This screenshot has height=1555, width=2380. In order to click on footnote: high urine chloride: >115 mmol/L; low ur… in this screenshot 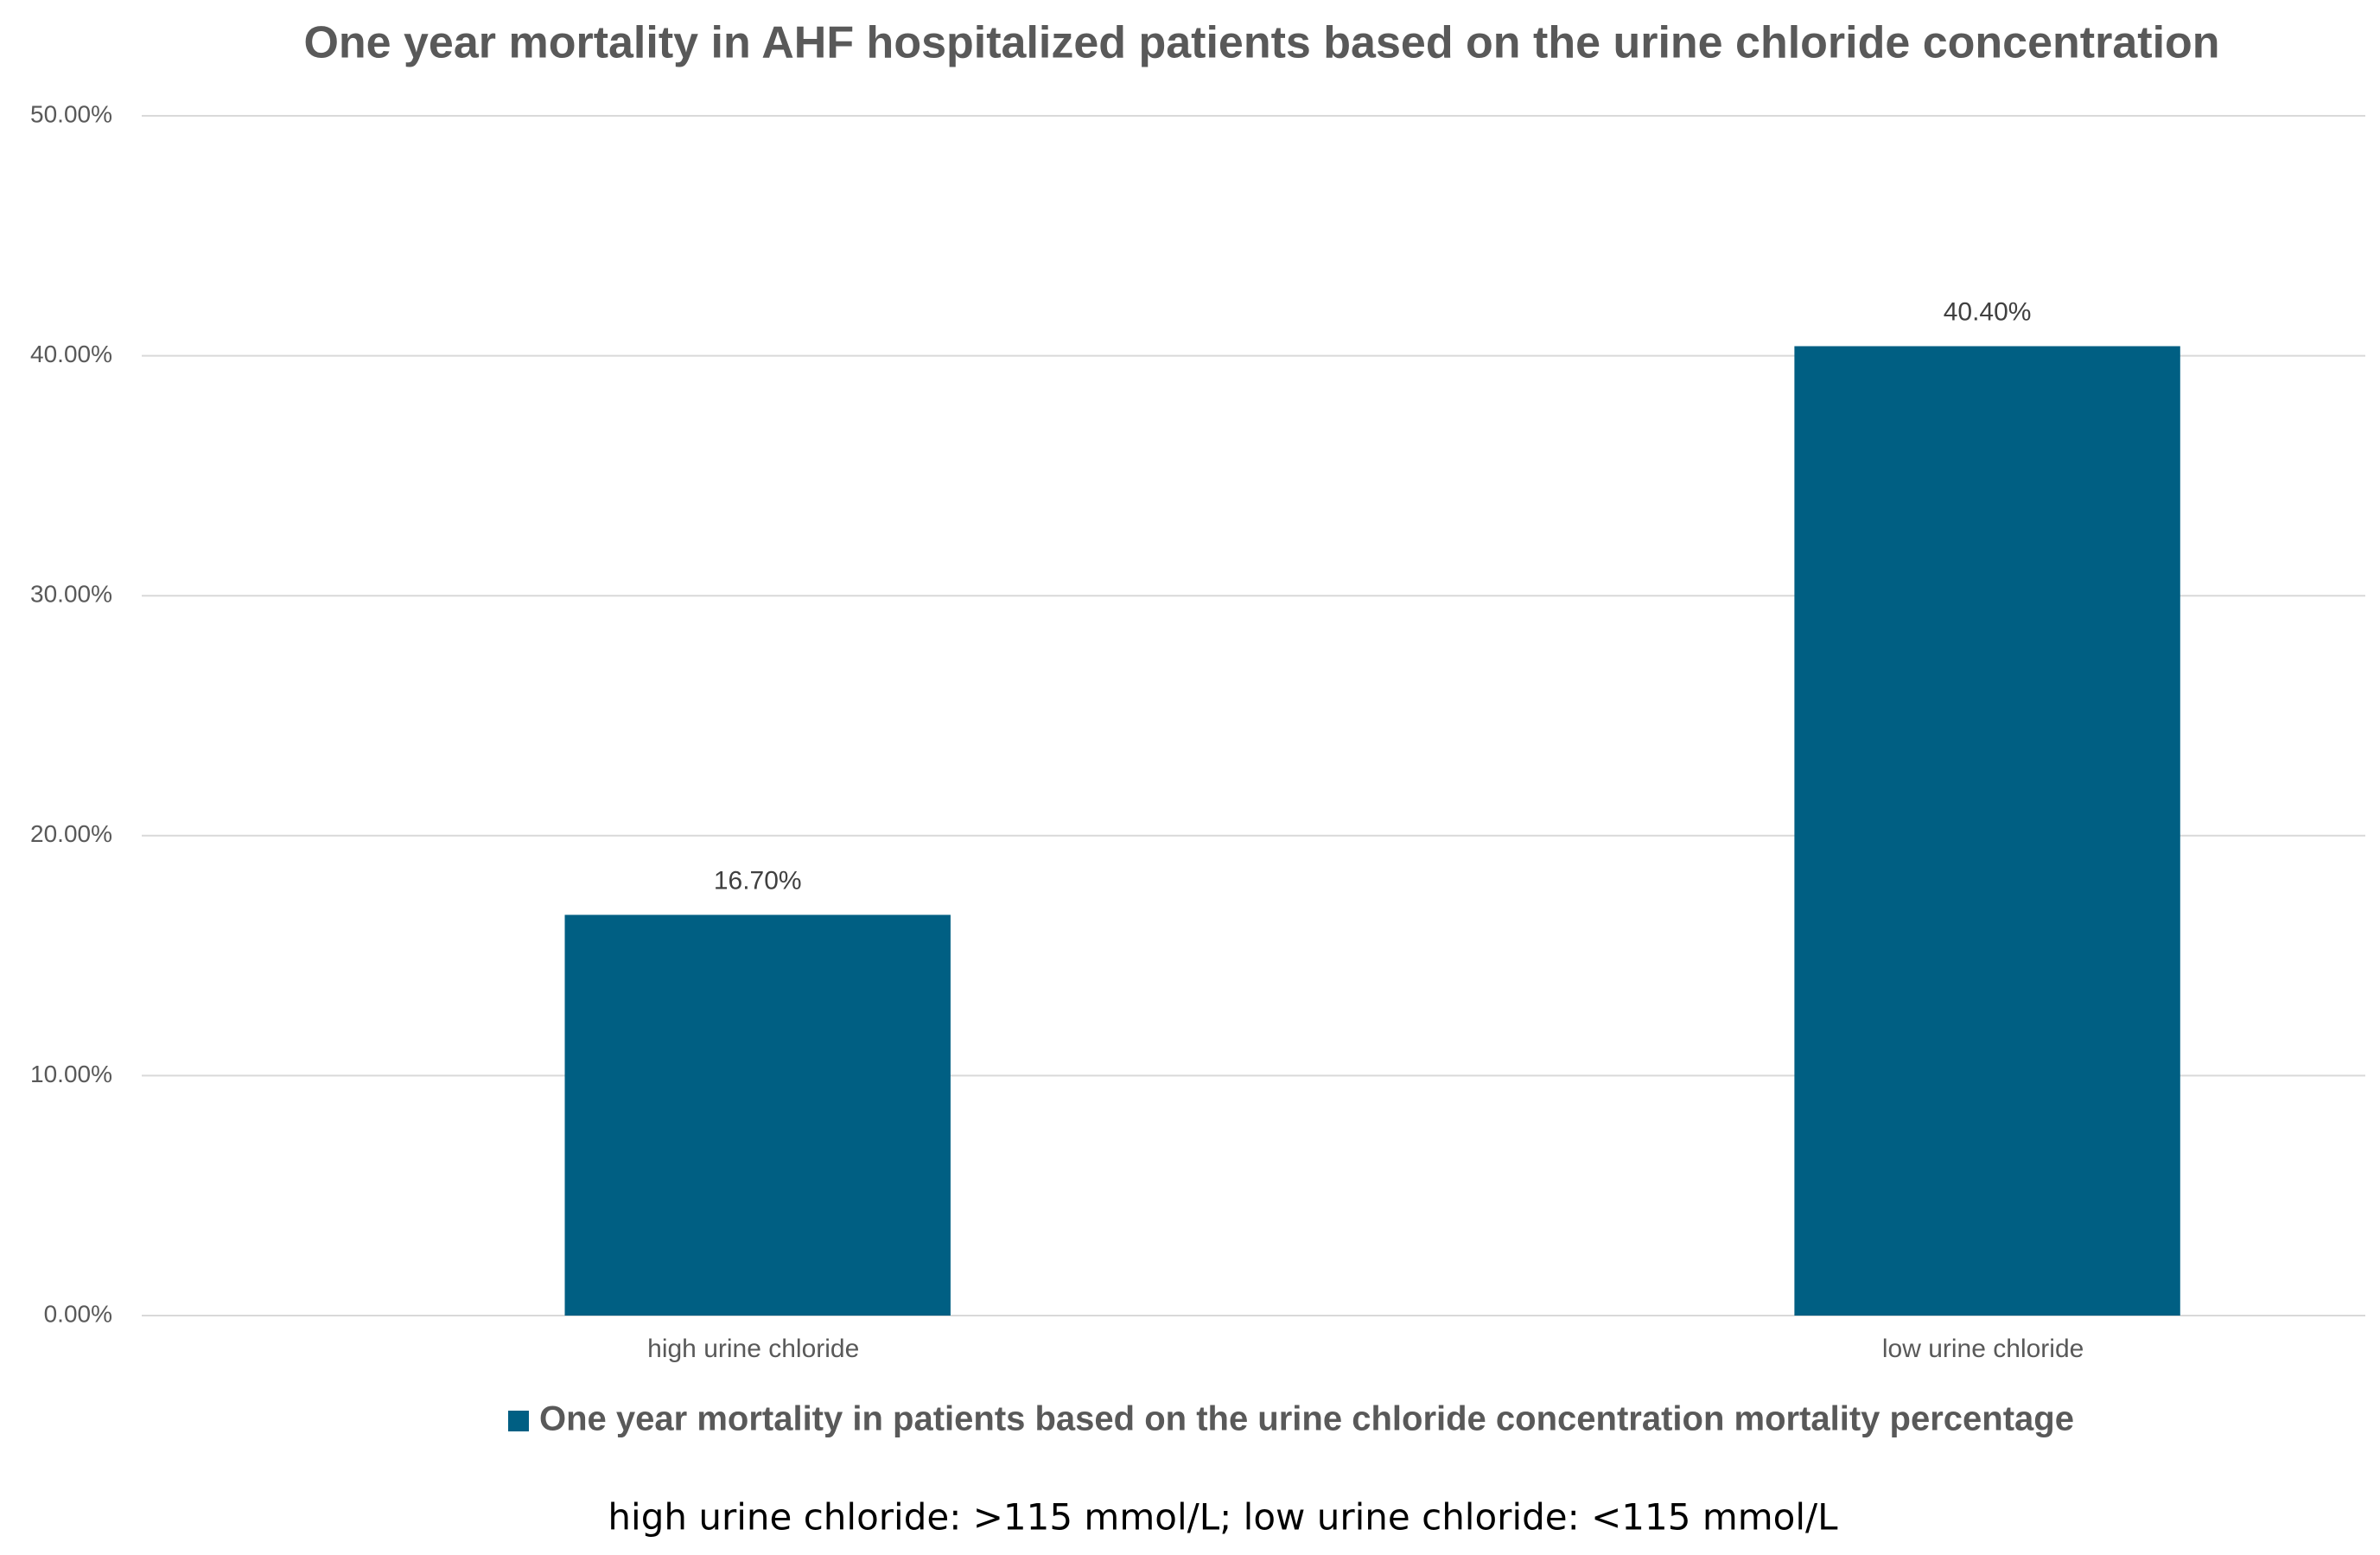, I will do `click(1223, 1518)`.